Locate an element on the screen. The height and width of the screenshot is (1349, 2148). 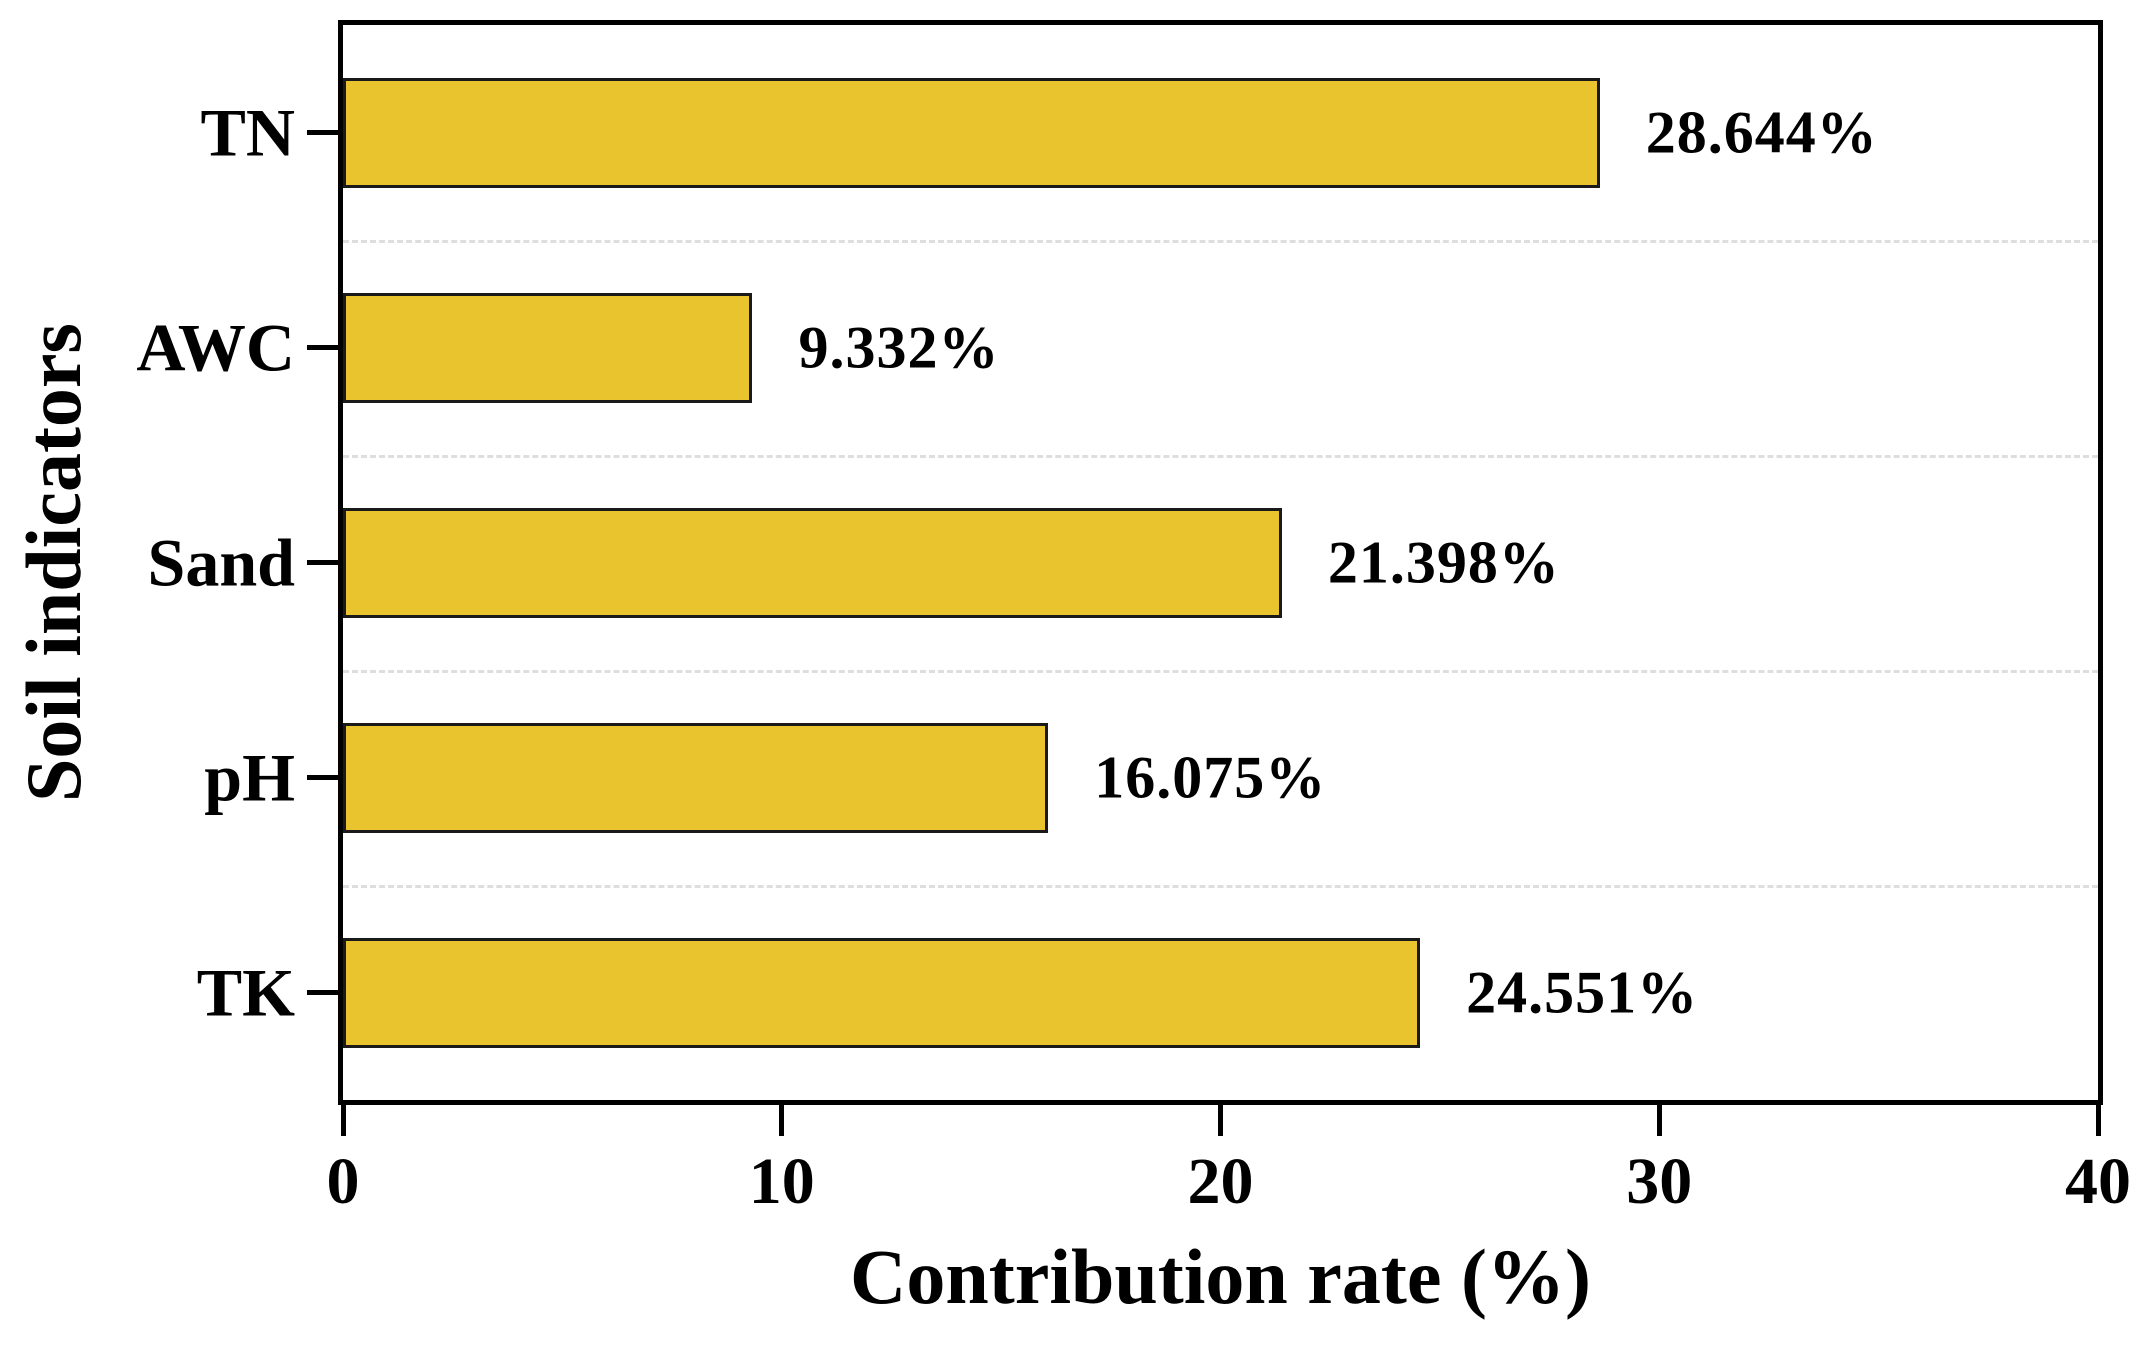
x-axis-tick-label: 10 is located at coordinates (781, 1181).